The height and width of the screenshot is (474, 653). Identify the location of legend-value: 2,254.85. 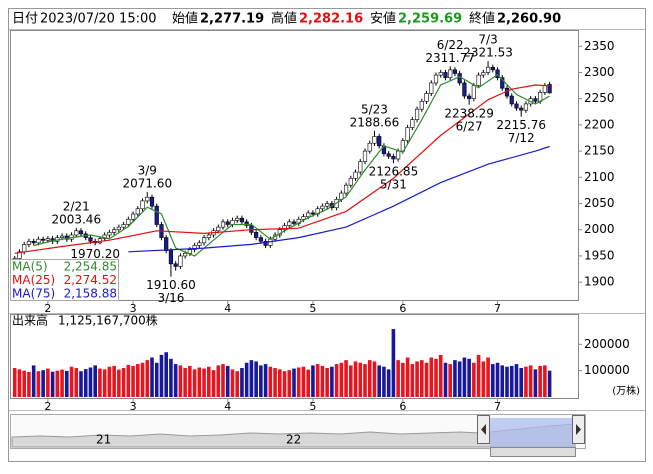
(90, 267).